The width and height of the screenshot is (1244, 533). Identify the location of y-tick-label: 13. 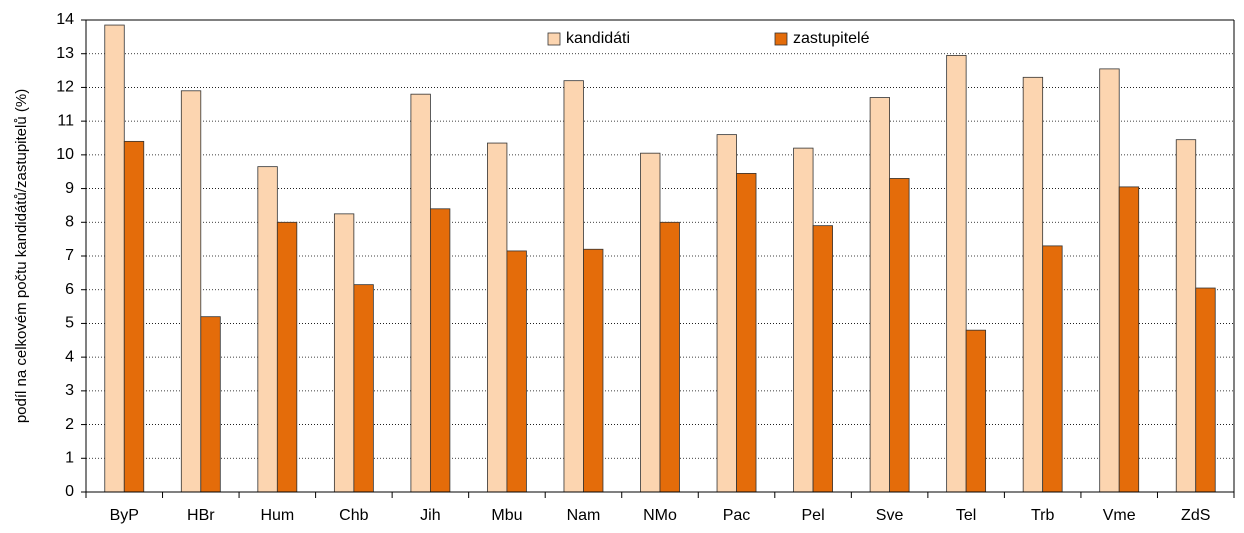
(65, 53).